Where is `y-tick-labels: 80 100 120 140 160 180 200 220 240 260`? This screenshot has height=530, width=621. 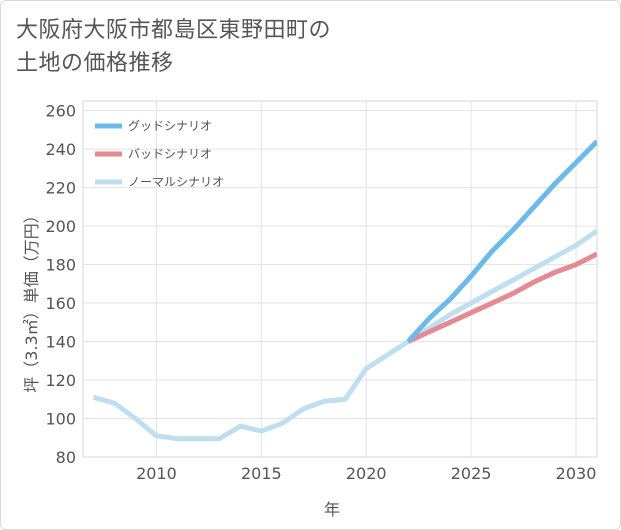 y-tick-labels: 80 100 120 140 160 180 200 220 240 260 is located at coordinates (60, 284).